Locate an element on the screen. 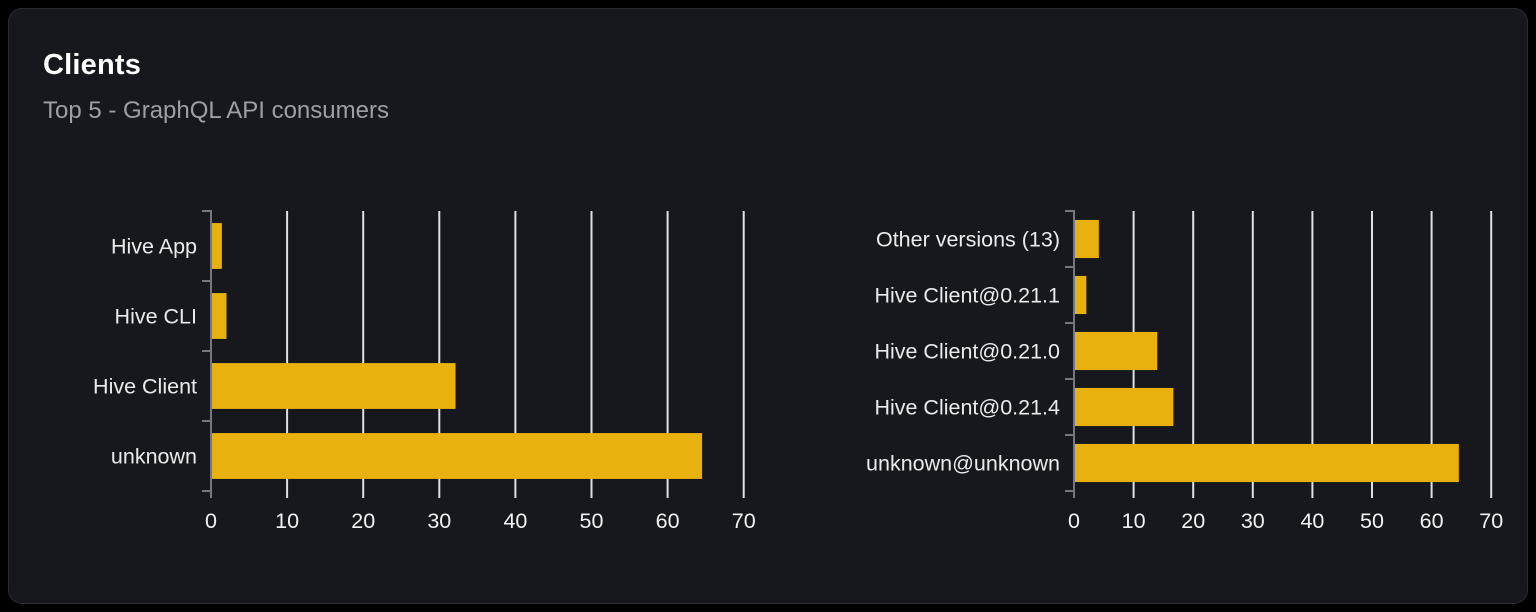 This screenshot has width=1536, height=612. page-subtitle: Top 5 - GraphQL API consumers is located at coordinates (216, 110).